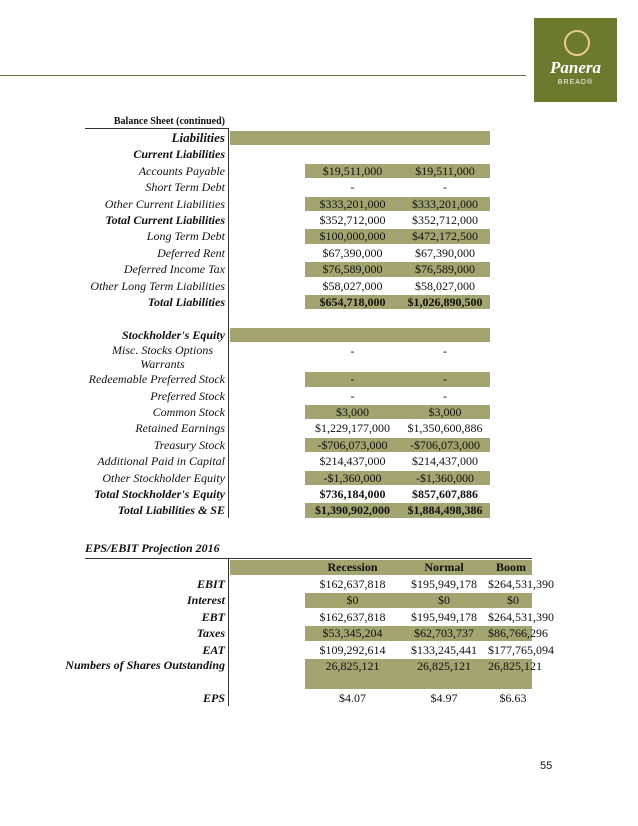 This screenshot has width=638, height=826. I want to click on logo-icon, so click(577, 43).